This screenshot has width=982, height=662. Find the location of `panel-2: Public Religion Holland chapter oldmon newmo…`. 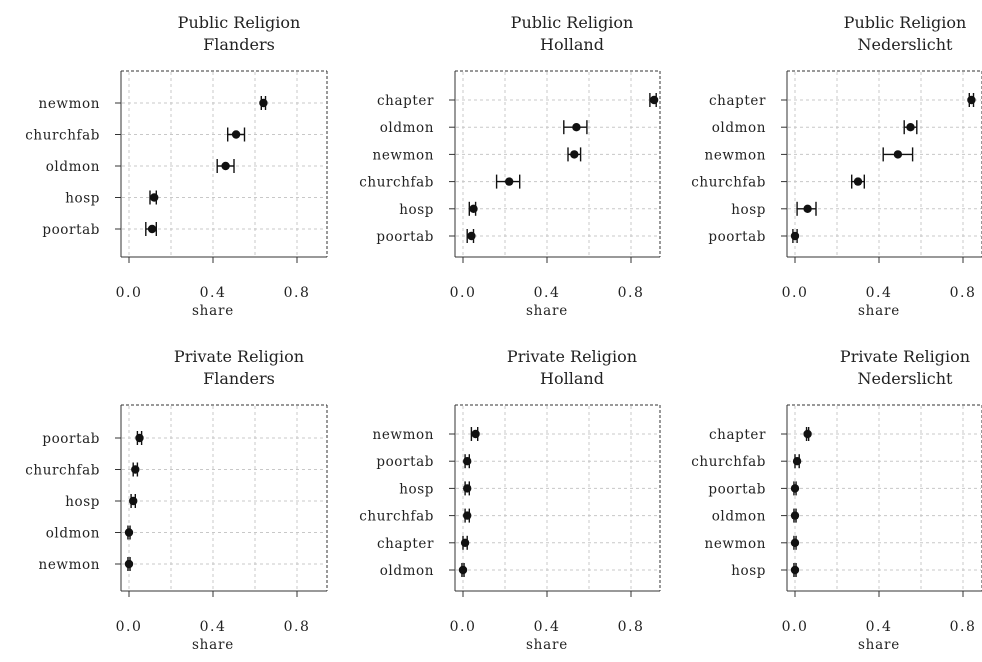

panel-2: Public Religion Holland chapter oldmon newmo… is located at coordinates (510, 166).